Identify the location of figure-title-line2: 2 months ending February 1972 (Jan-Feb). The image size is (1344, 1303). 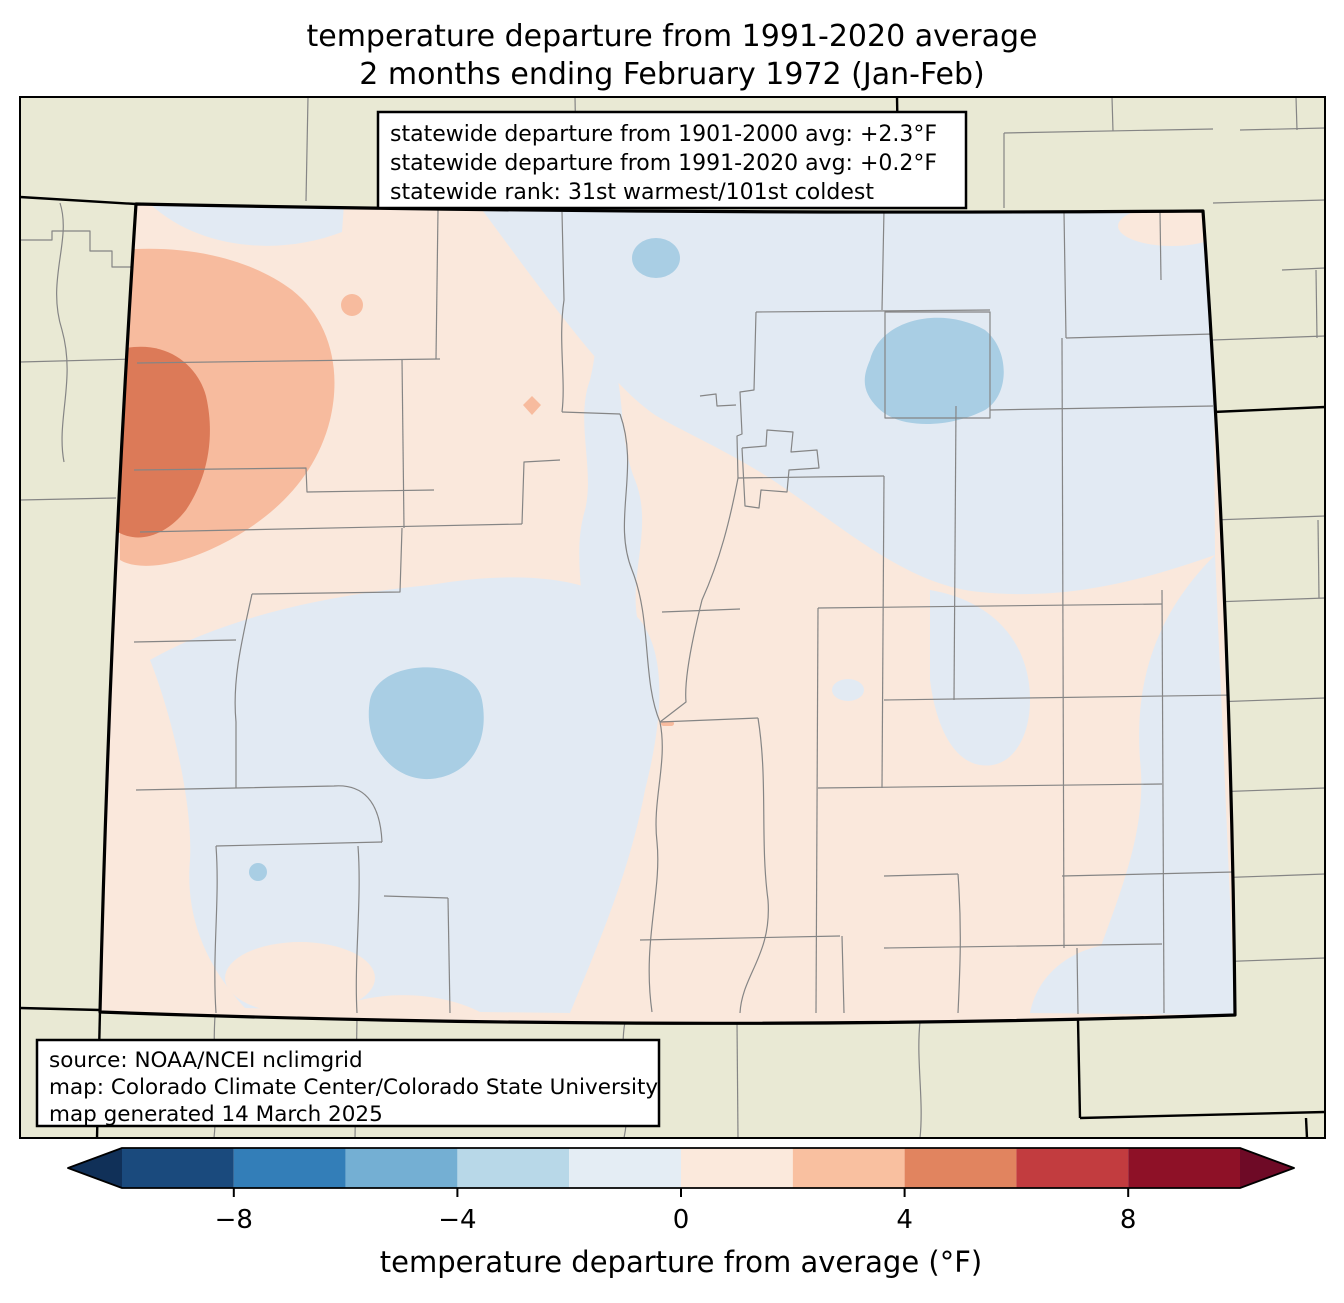
(672, 74).